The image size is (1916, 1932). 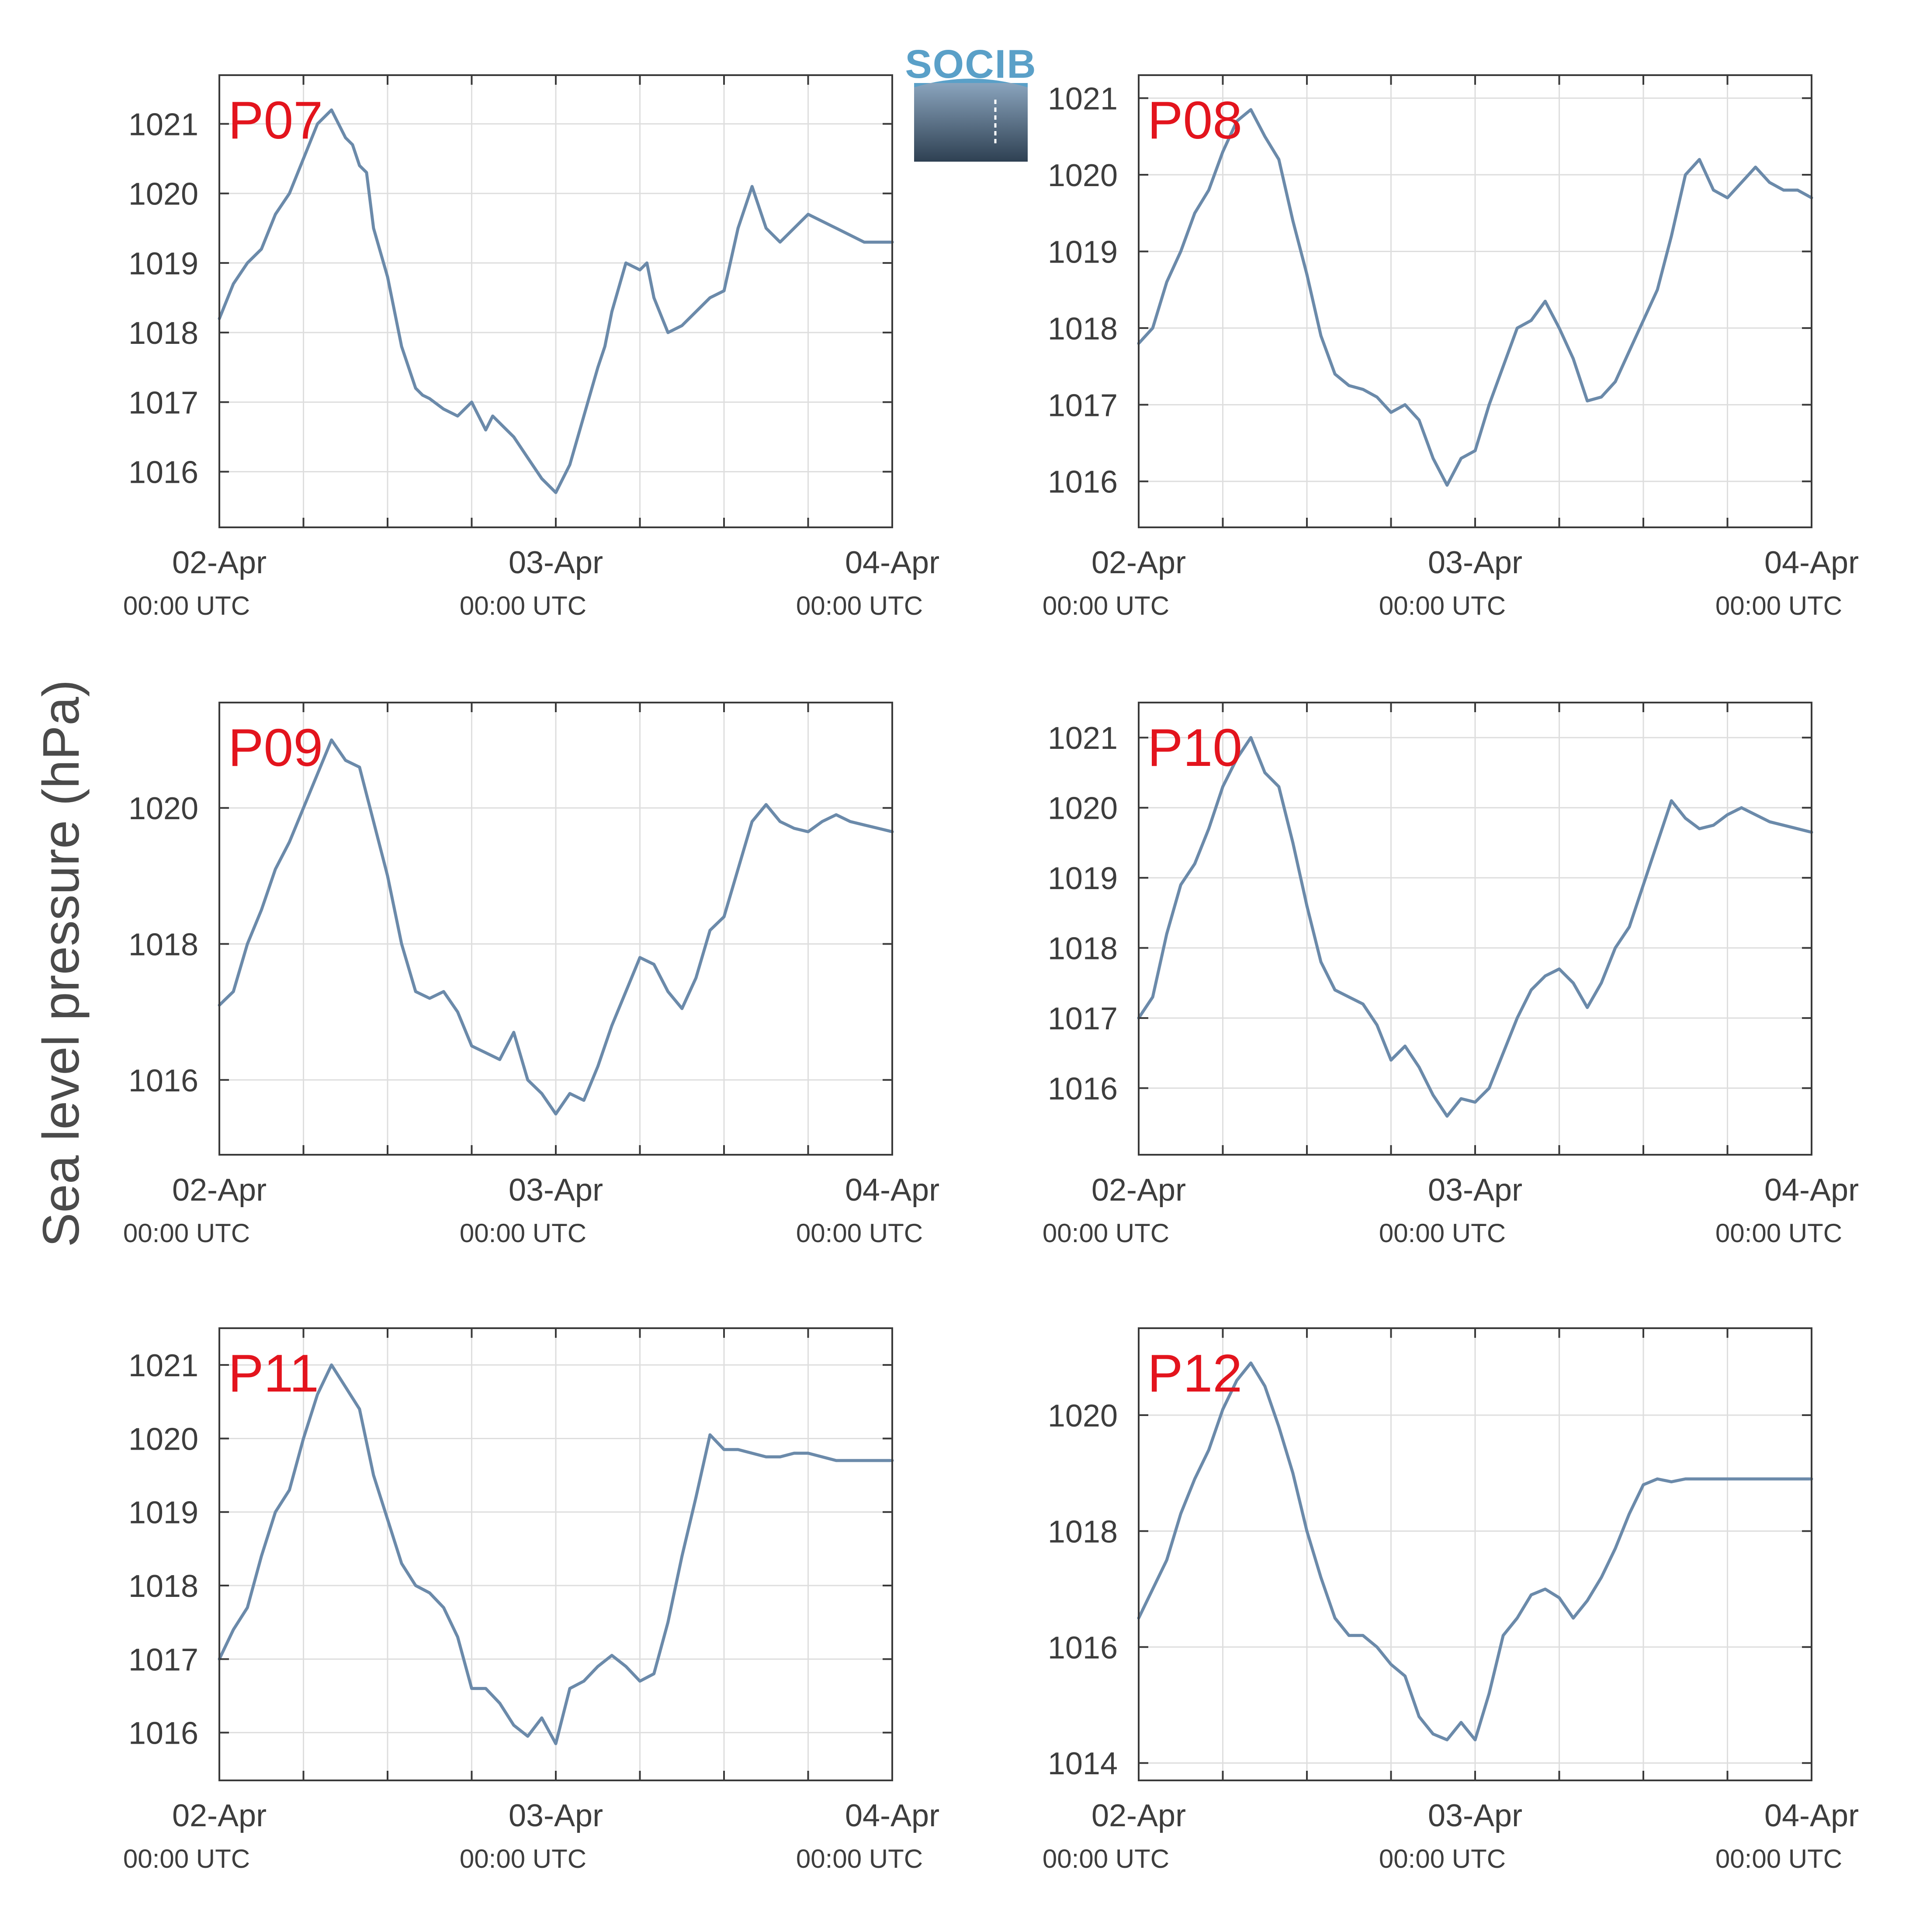 I want to click on series-line-p12, so click(x=1475, y=1551).